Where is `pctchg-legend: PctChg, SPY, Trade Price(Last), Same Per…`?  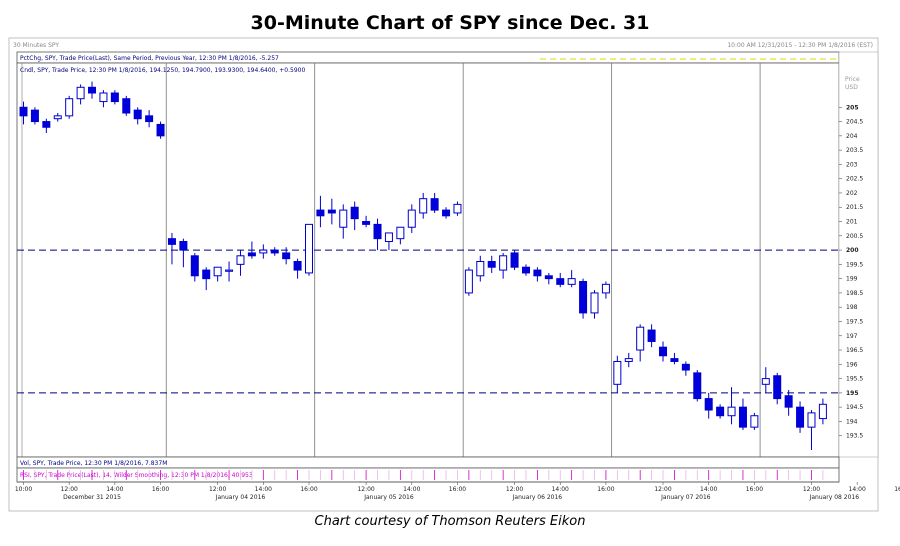 pctchg-legend: PctChg, SPY, Trade Price(Last), Same Per… is located at coordinates (149, 58).